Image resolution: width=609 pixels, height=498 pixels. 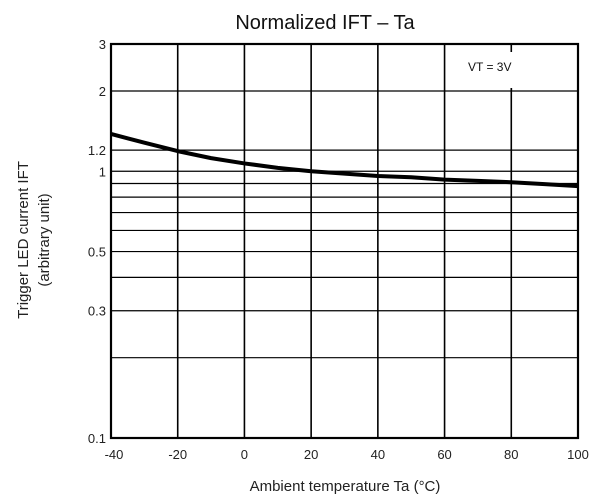 I want to click on y-axis-sublabel: (arbitrary unit), so click(x=44, y=239).